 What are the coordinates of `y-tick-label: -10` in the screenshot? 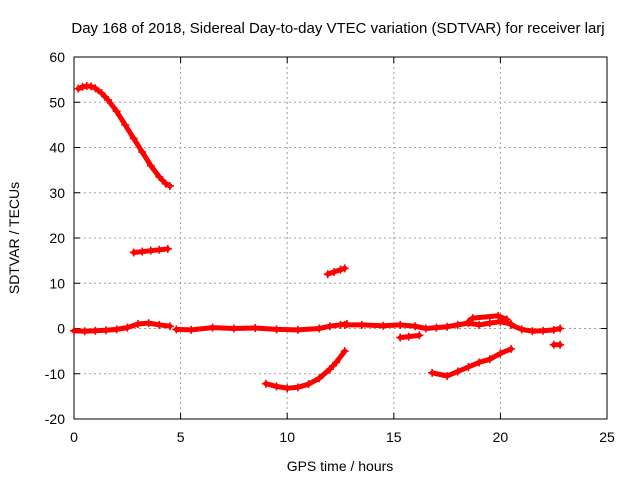 It's located at (55, 374).